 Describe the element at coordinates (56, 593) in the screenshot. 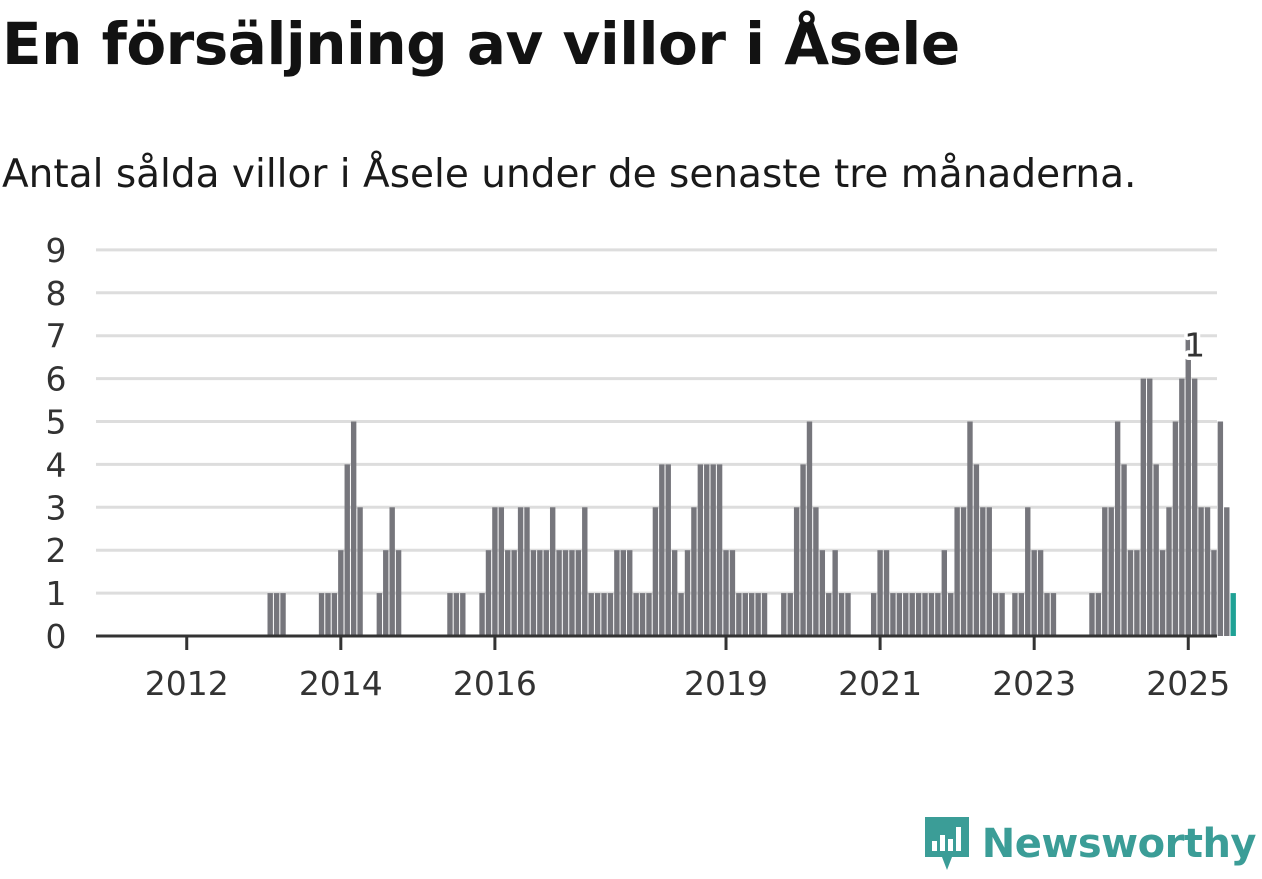

I see `y-tick-label: 1` at that location.